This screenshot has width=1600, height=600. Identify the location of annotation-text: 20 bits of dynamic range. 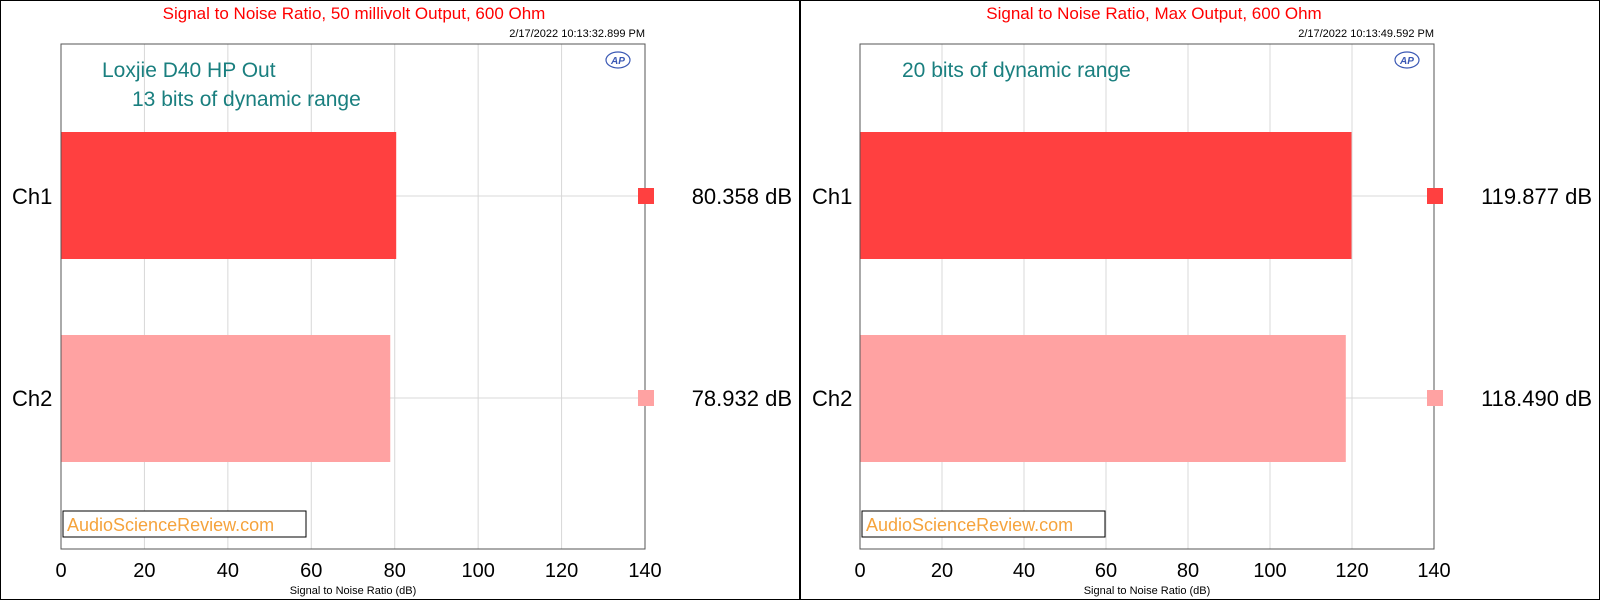
(1016, 70).